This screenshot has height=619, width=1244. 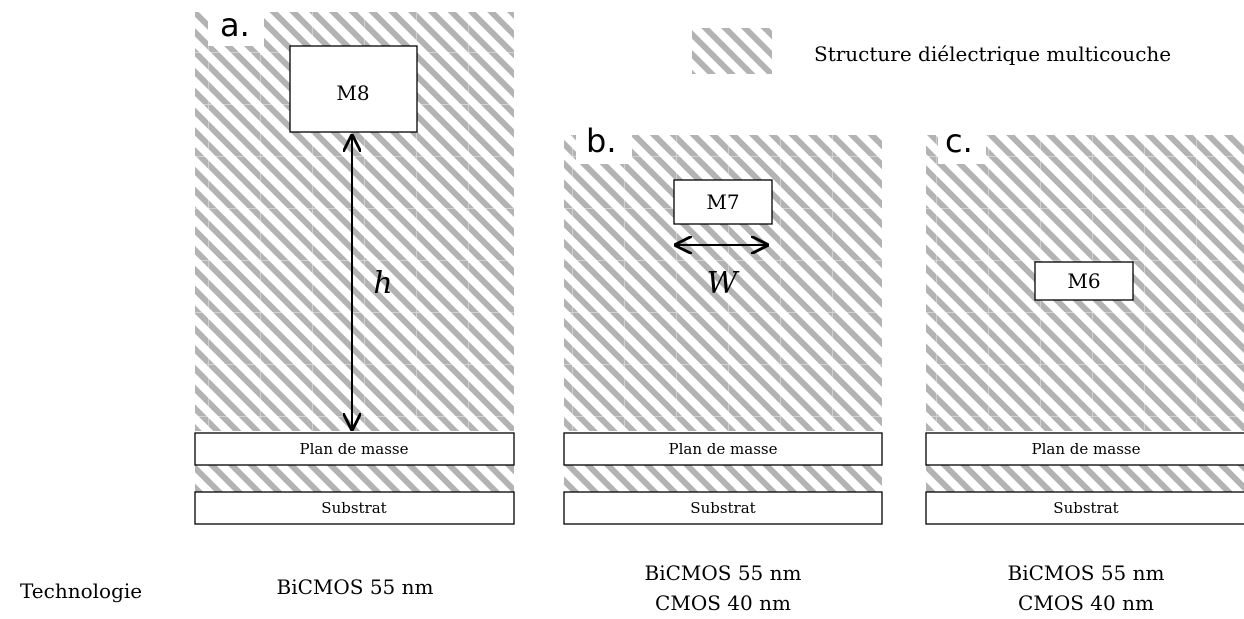 What do you see at coordinates (723, 573) in the screenshot?
I see `technology-b-line-1: BiCMOS 55 nm` at bounding box center [723, 573].